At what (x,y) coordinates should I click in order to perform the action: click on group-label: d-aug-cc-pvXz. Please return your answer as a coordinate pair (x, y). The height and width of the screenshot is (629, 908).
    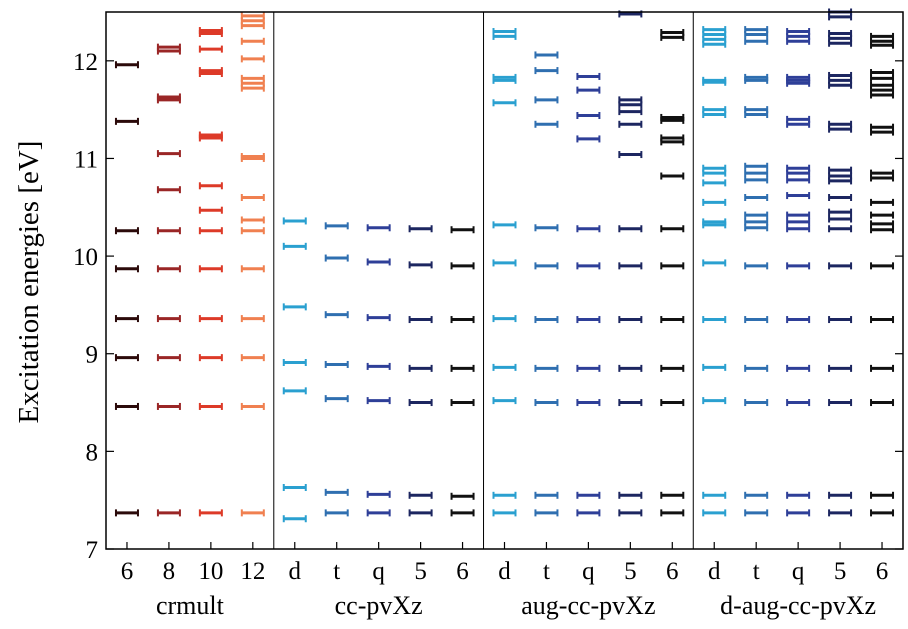
    Looking at the image, I should click on (798, 605).